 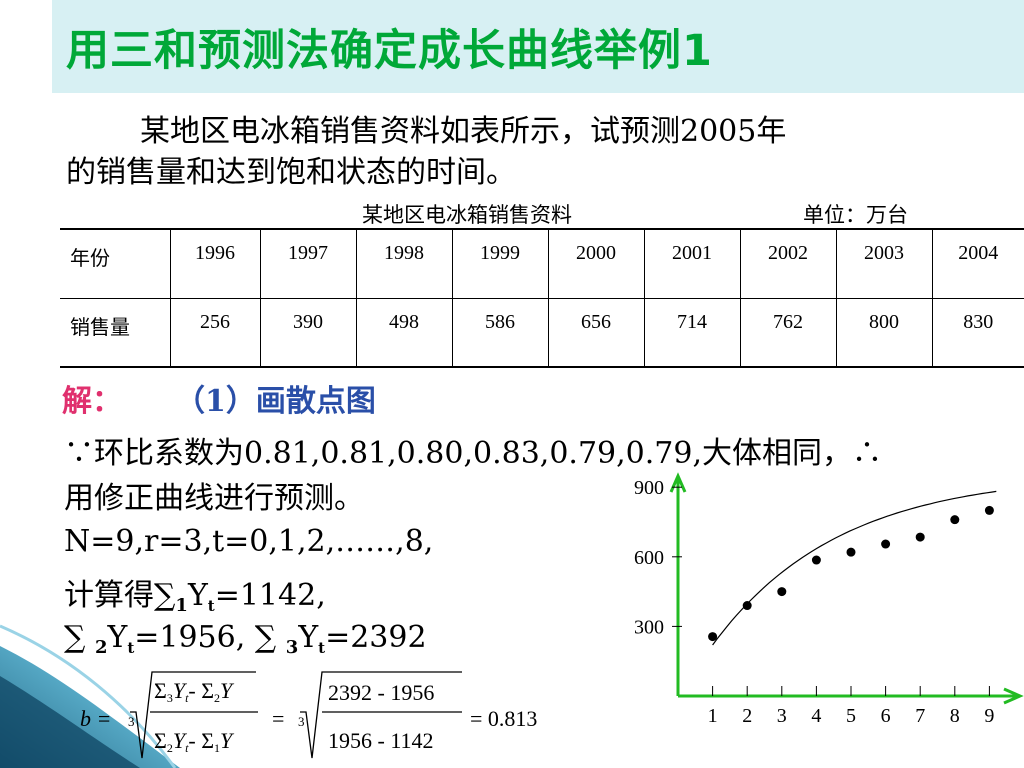 What do you see at coordinates (692, 332) in the screenshot?
I see `sales-cell: 714` at bounding box center [692, 332].